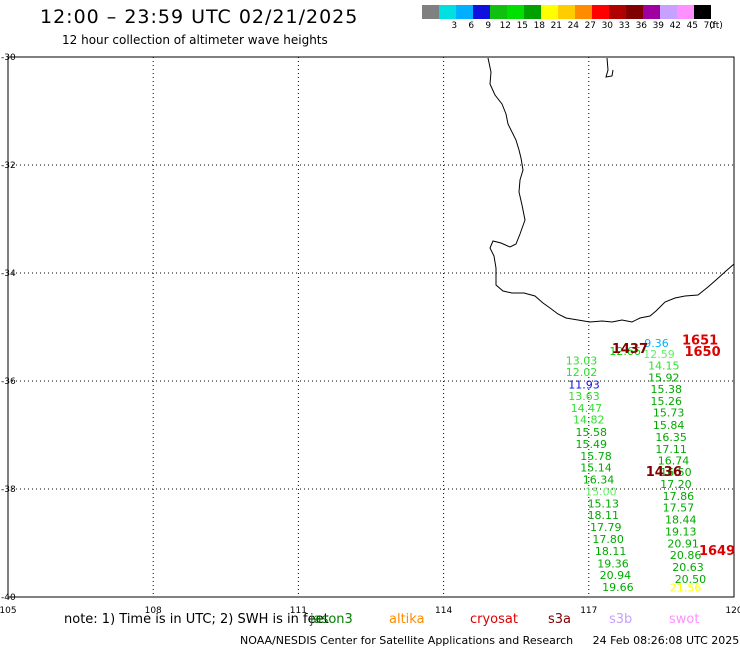  Describe the element at coordinates (688, 567) in the screenshot. I see `wave-height-value: 20.63` at that location.